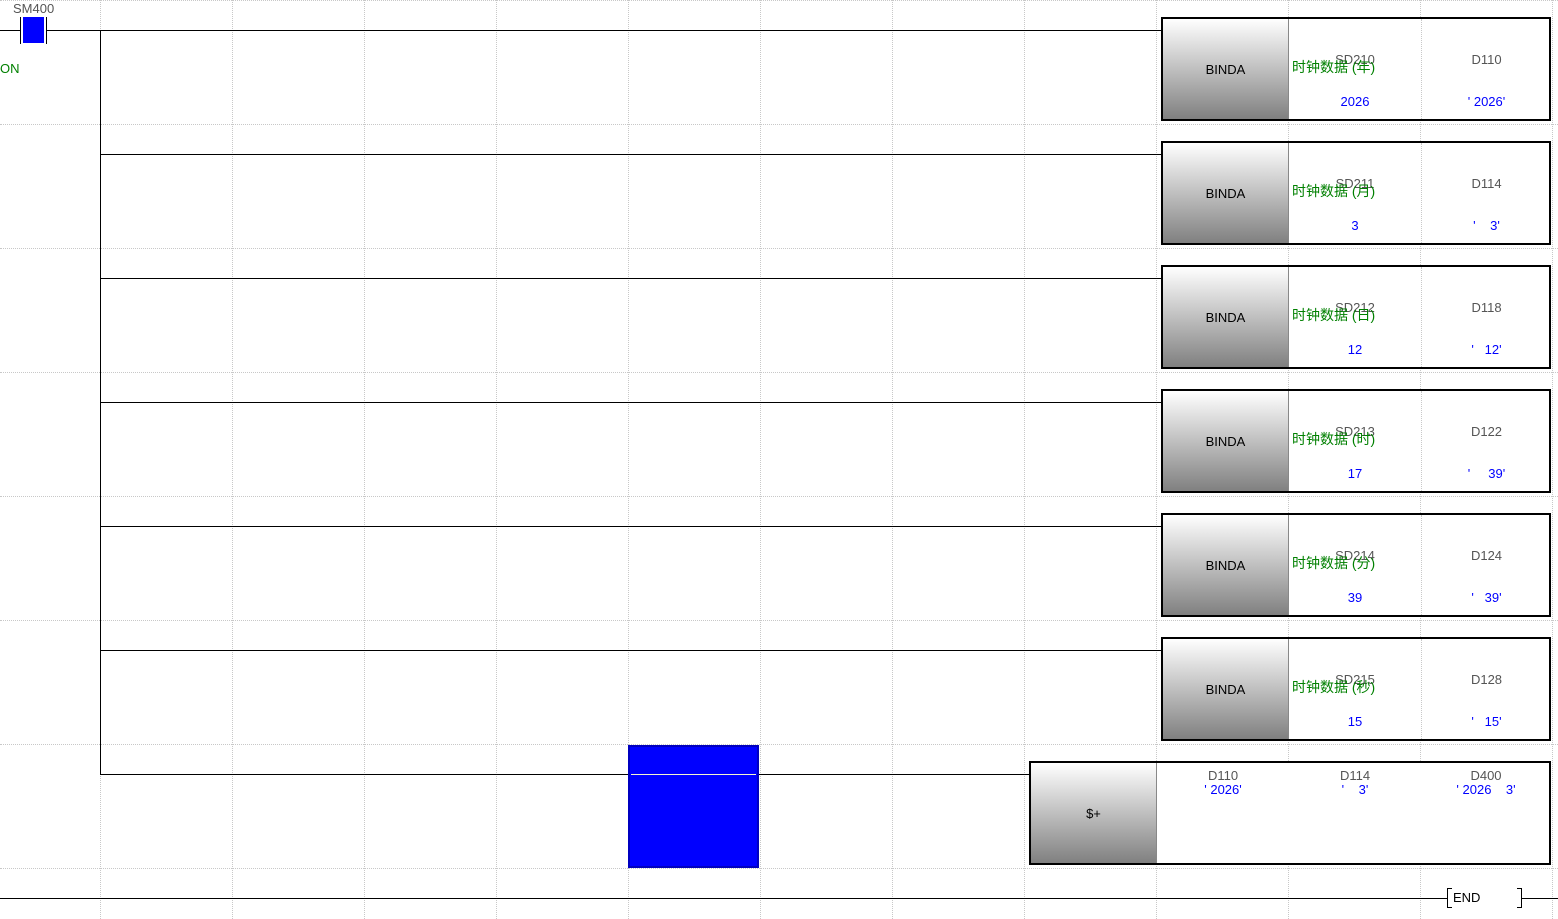 Image resolution: width=1558 pixels, height=919 pixels. I want to click on destination-operand: D118 ' 12', so click(1486, 317).